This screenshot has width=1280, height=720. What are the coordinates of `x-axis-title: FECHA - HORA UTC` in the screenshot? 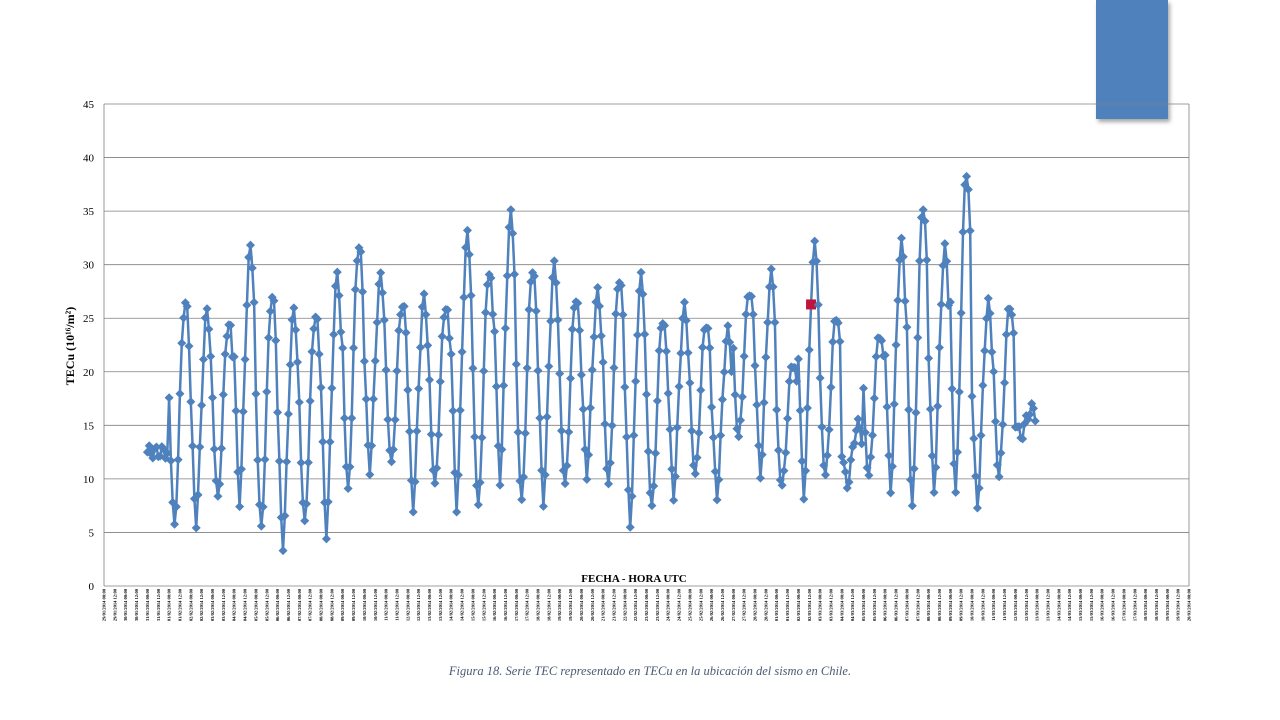 It's located at (633, 579).